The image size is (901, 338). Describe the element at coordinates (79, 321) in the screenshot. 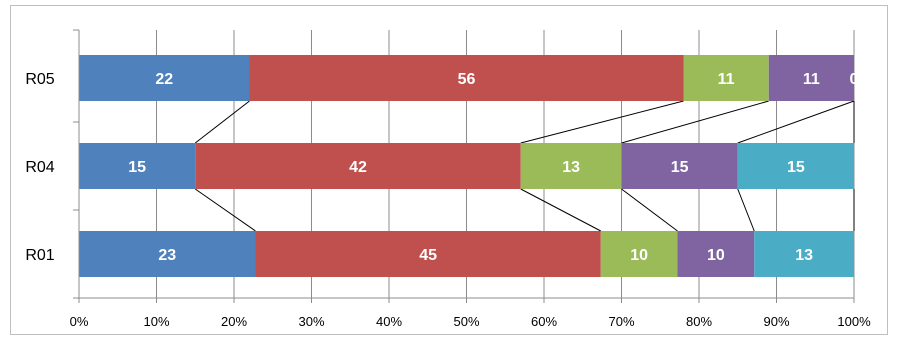

I see `x-tick-label: 0%` at that location.